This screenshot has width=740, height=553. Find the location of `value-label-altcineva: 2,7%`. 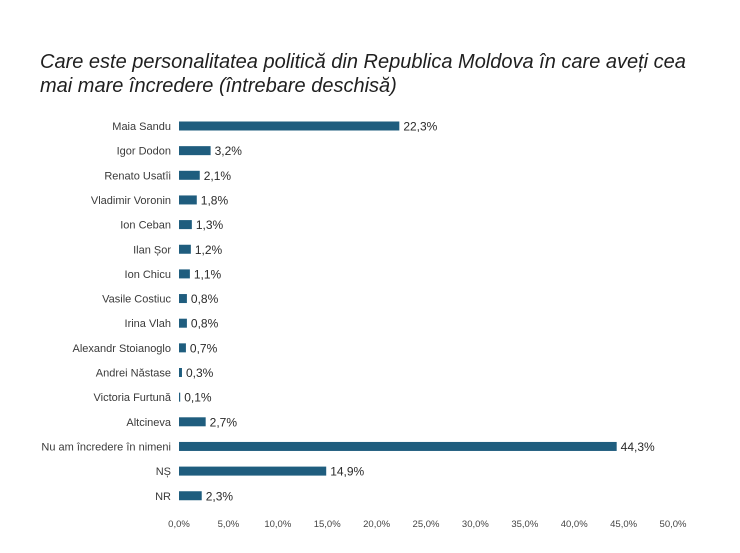

value-label-altcineva: 2,7% is located at coordinates (224, 422).